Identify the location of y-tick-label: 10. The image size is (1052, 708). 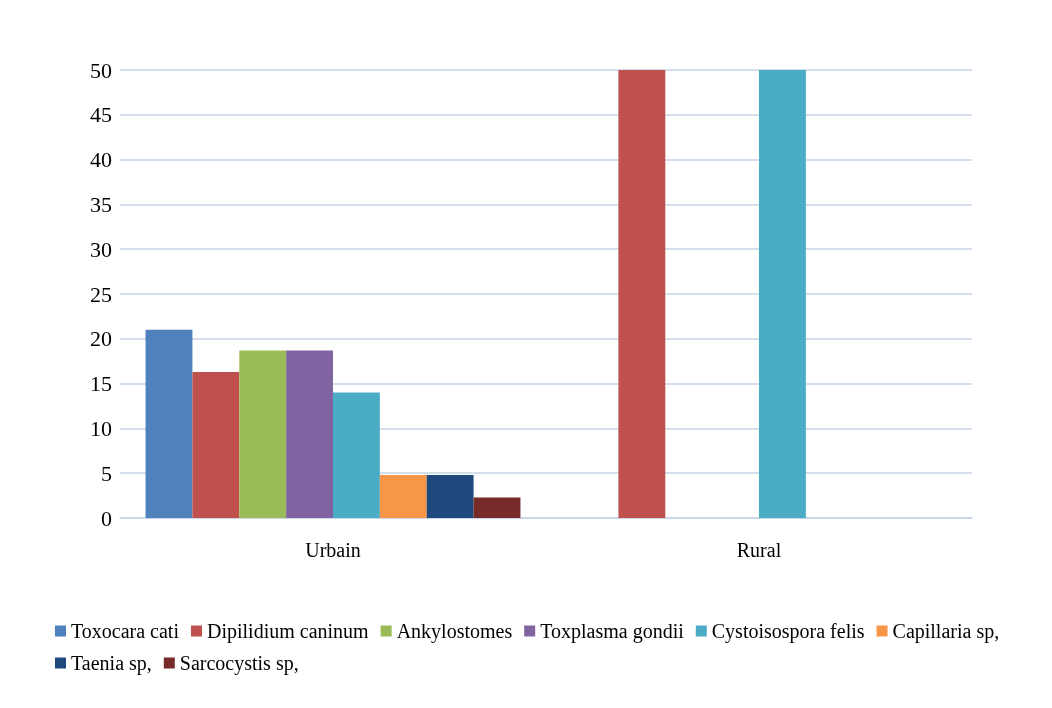
(101, 428).